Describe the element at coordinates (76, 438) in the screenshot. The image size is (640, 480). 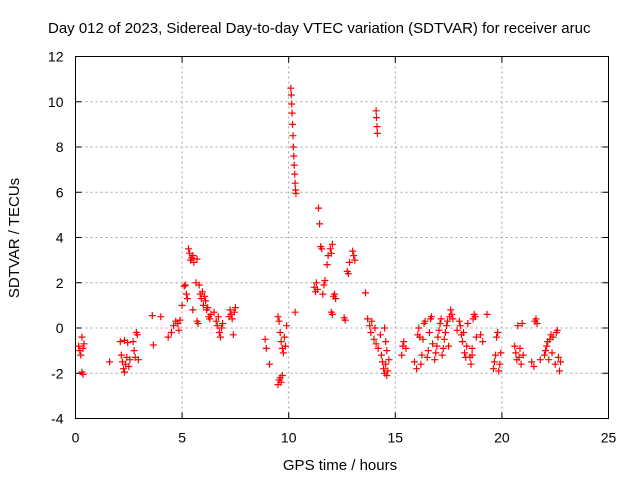
I see `x-tick-label: 0` at that location.